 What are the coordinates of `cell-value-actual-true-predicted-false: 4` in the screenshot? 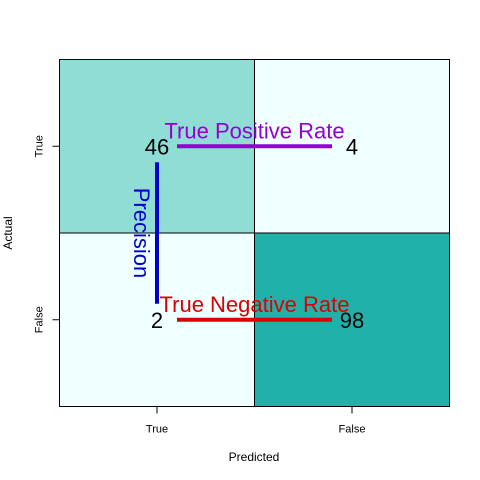 It's located at (352, 146).